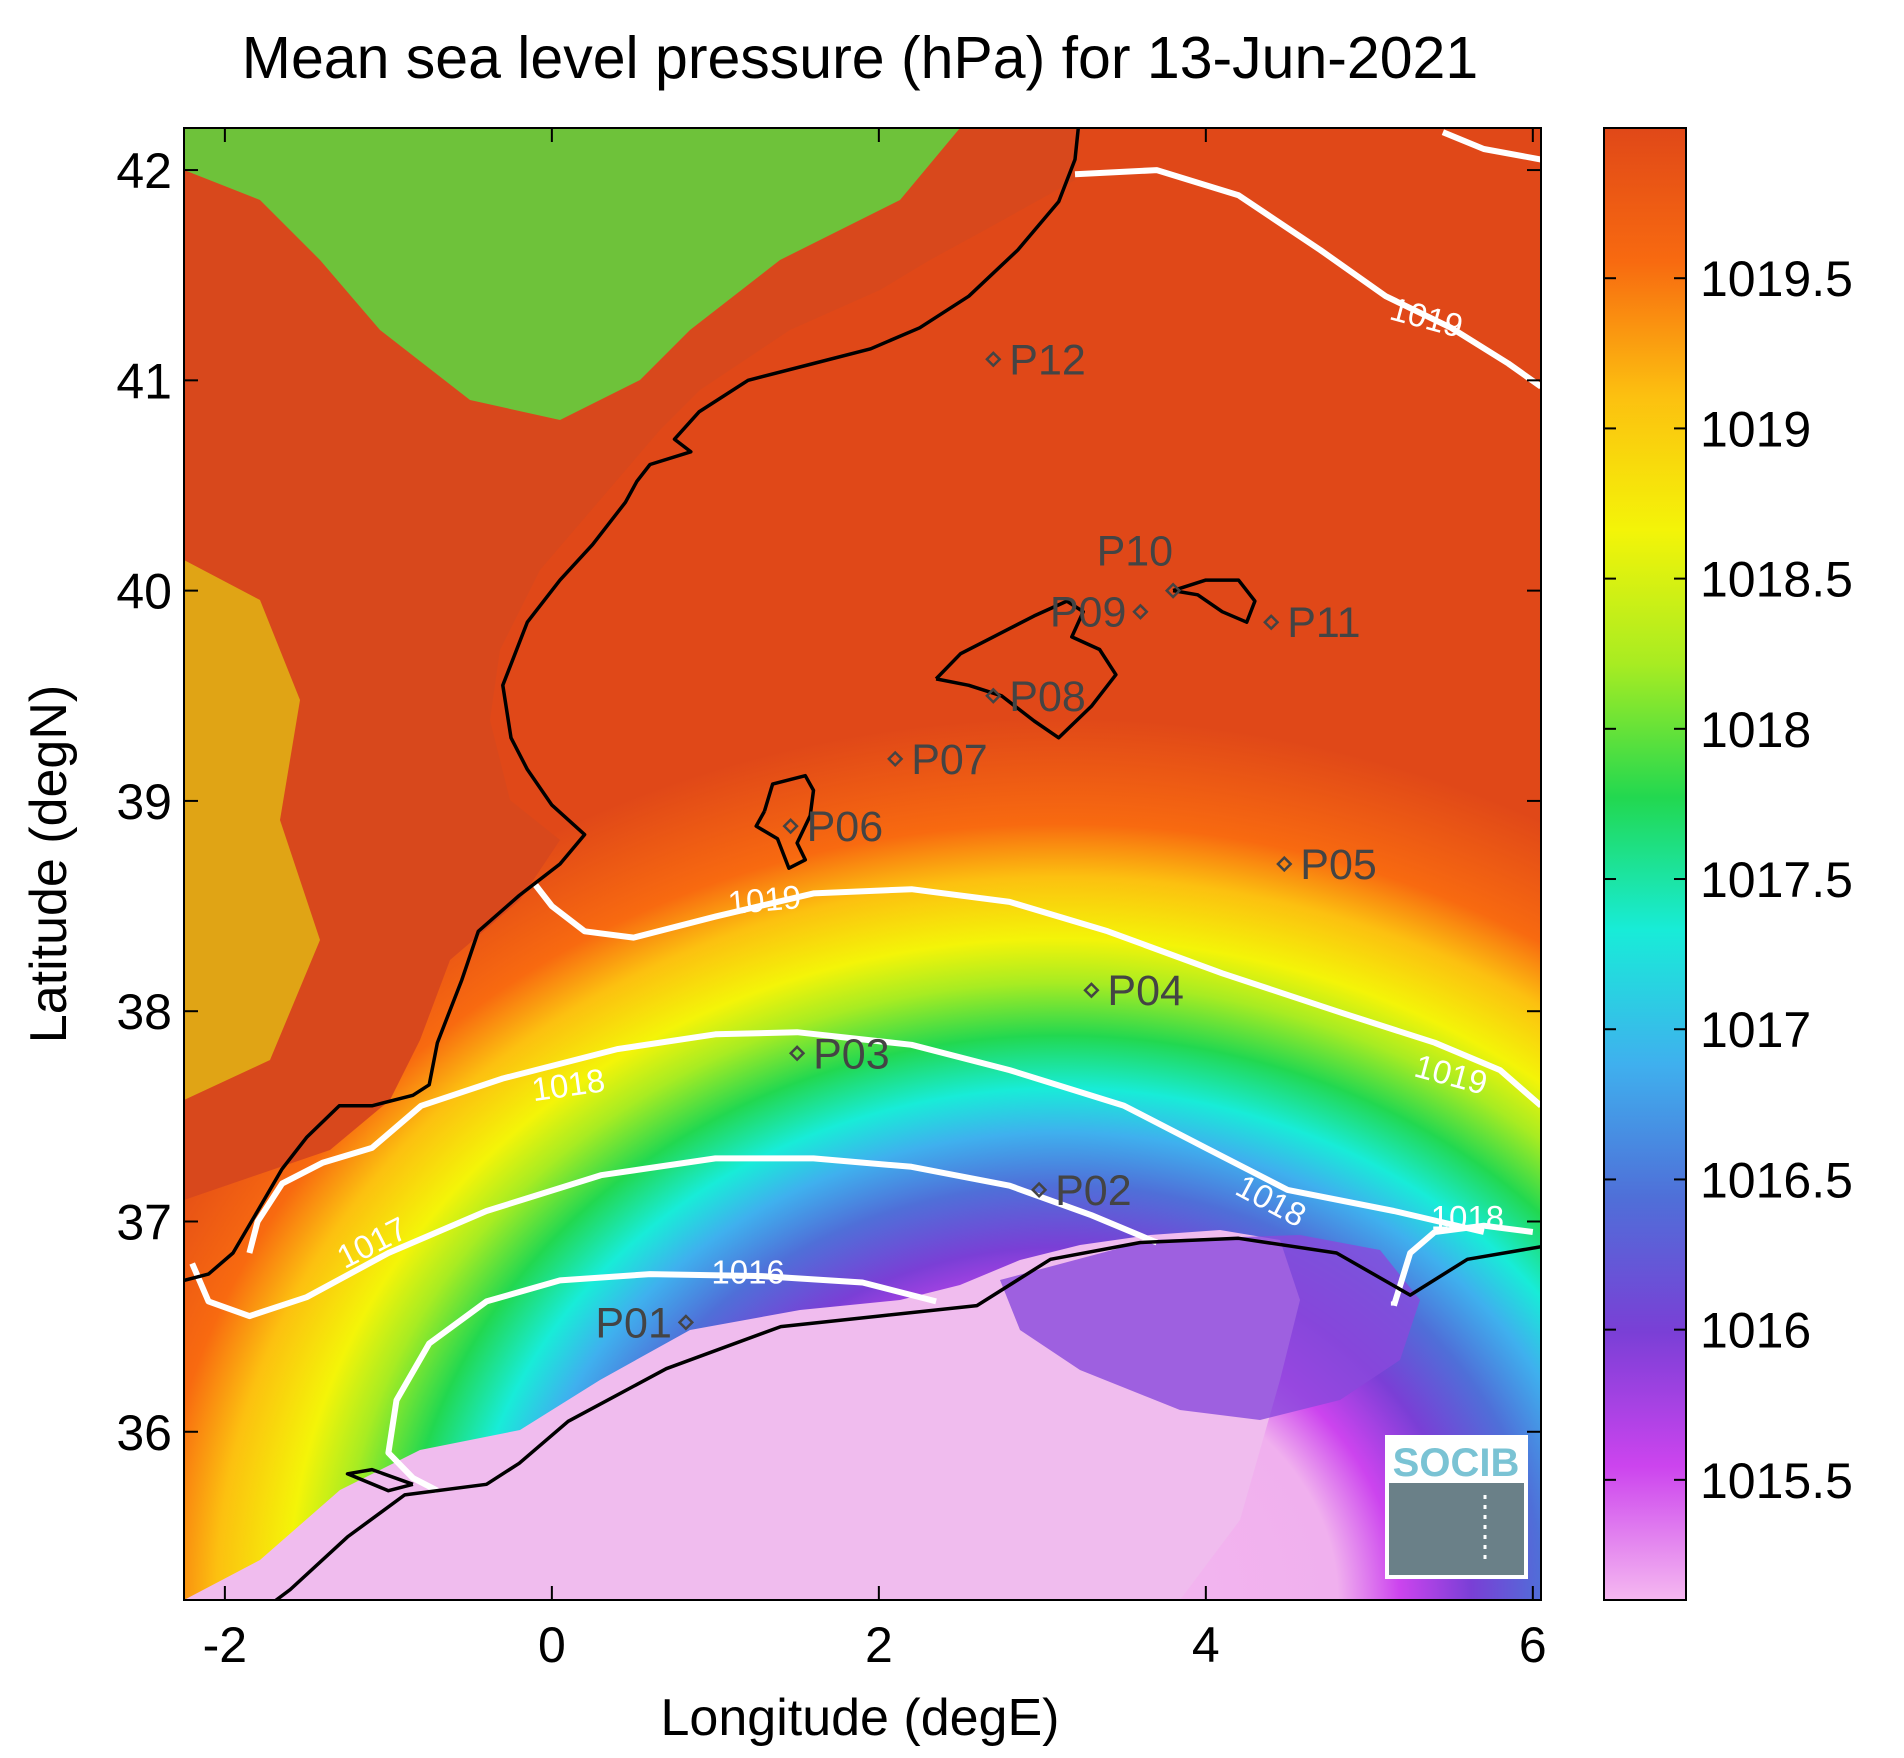 The height and width of the screenshot is (1758, 1904). Describe the element at coordinates (144, 1433) in the screenshot. I see `y-tick-label: 36` at that location.